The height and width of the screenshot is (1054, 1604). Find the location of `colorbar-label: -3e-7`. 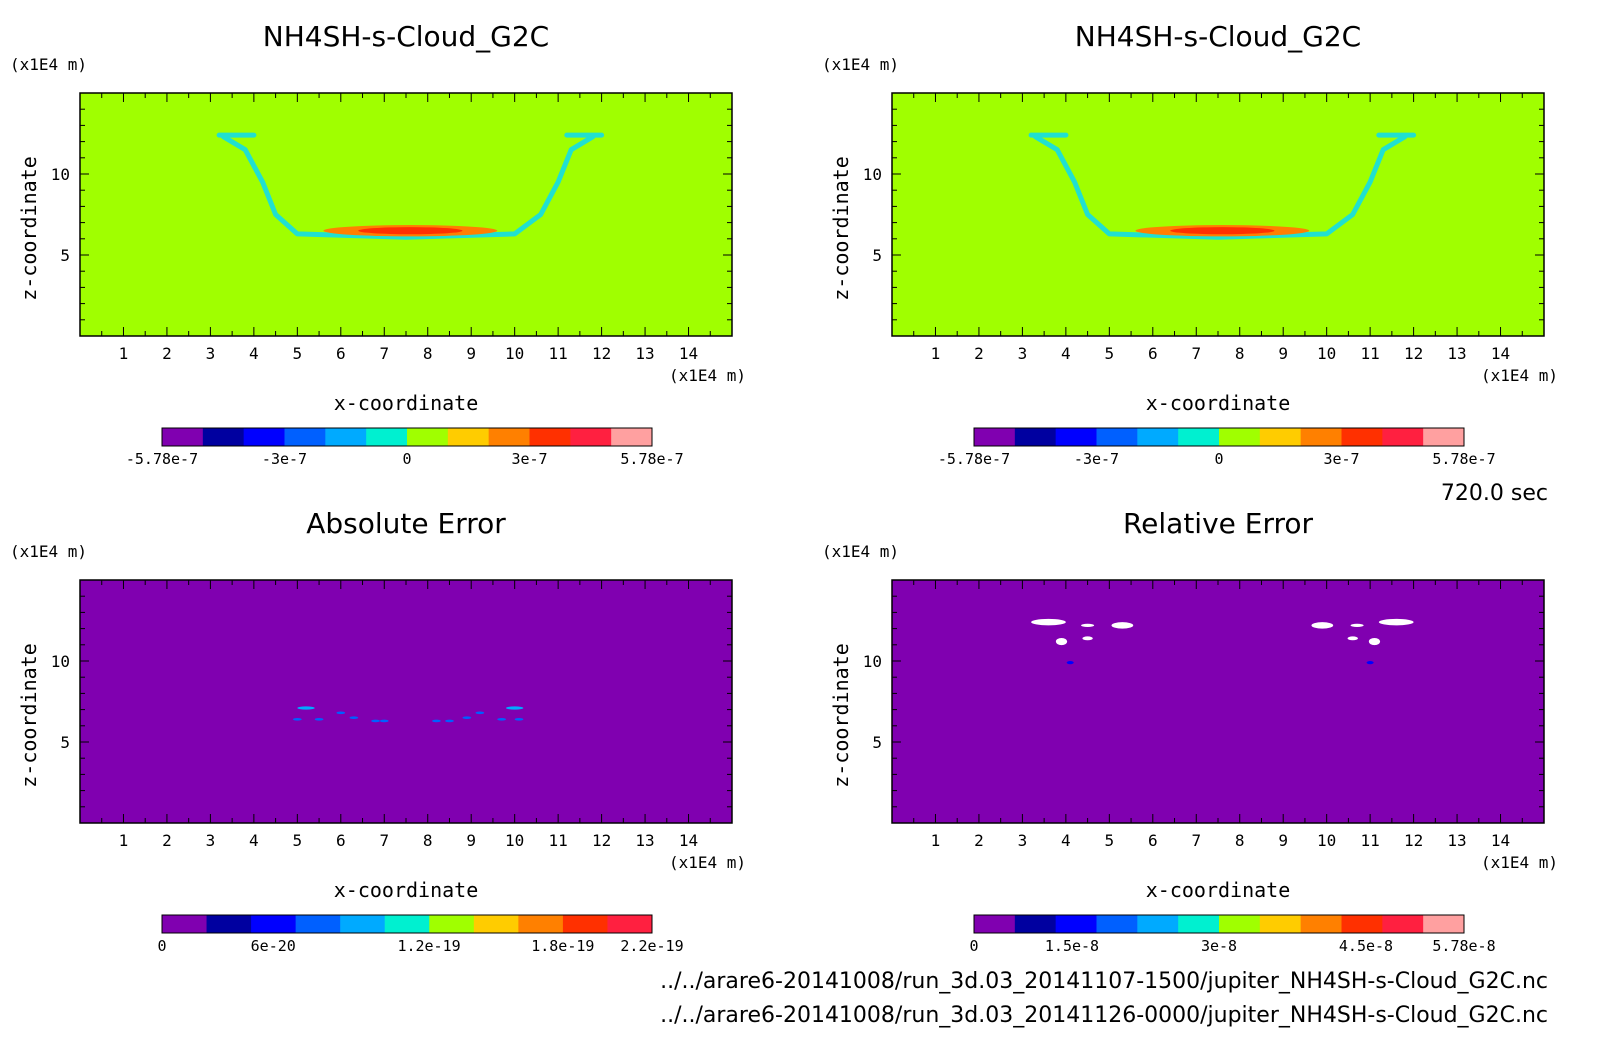

colorbar-label: -3e-7 is located at coordinates (284, 459).